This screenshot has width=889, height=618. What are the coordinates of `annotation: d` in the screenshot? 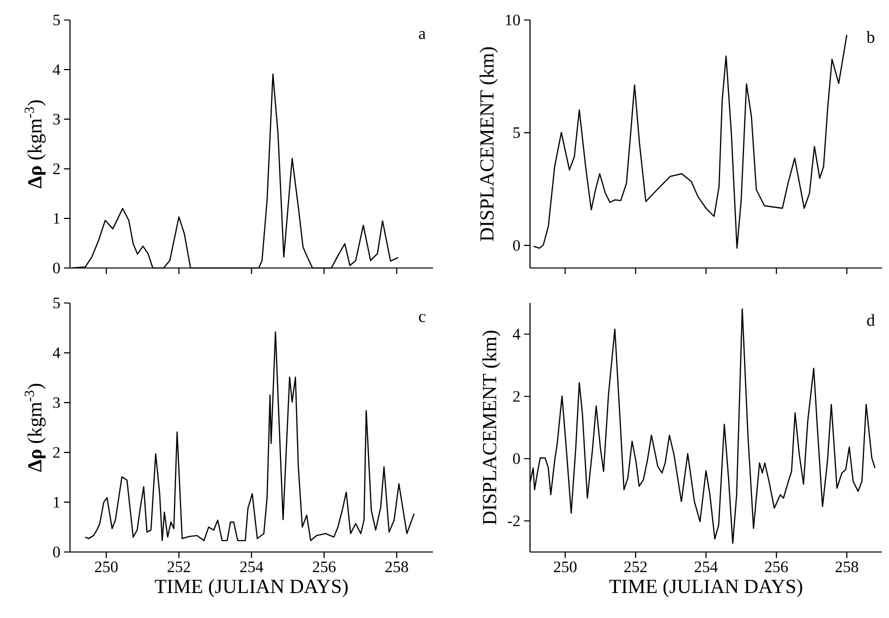 It's located at (871, 320).